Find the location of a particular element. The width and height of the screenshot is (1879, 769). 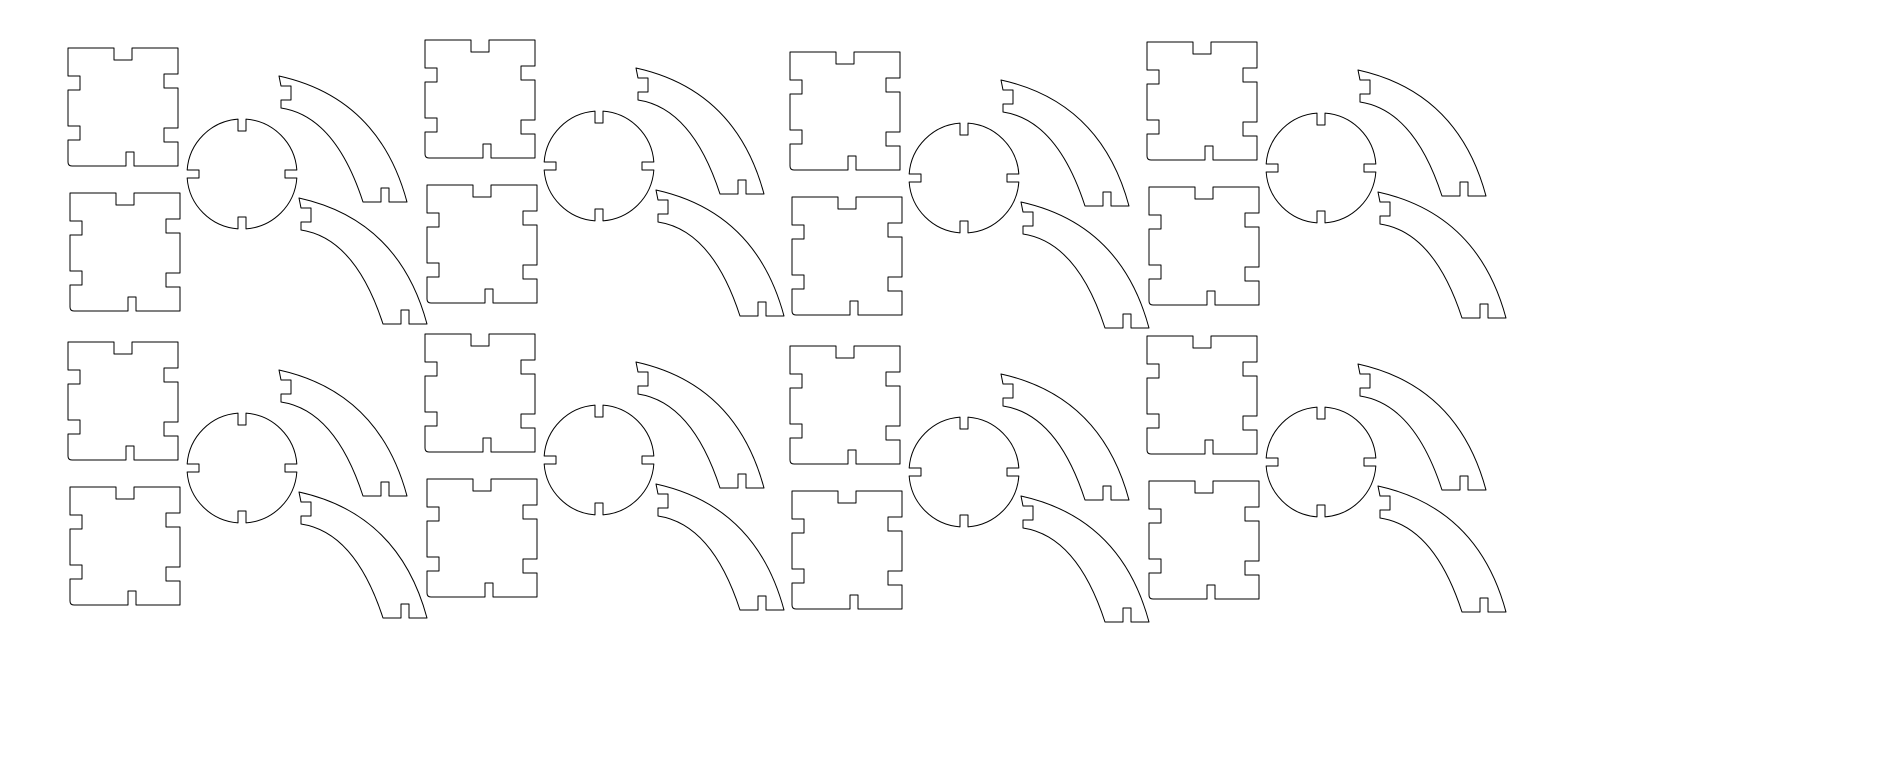

cross-piece-top-r1c3 is located at coordinates (845, 111).